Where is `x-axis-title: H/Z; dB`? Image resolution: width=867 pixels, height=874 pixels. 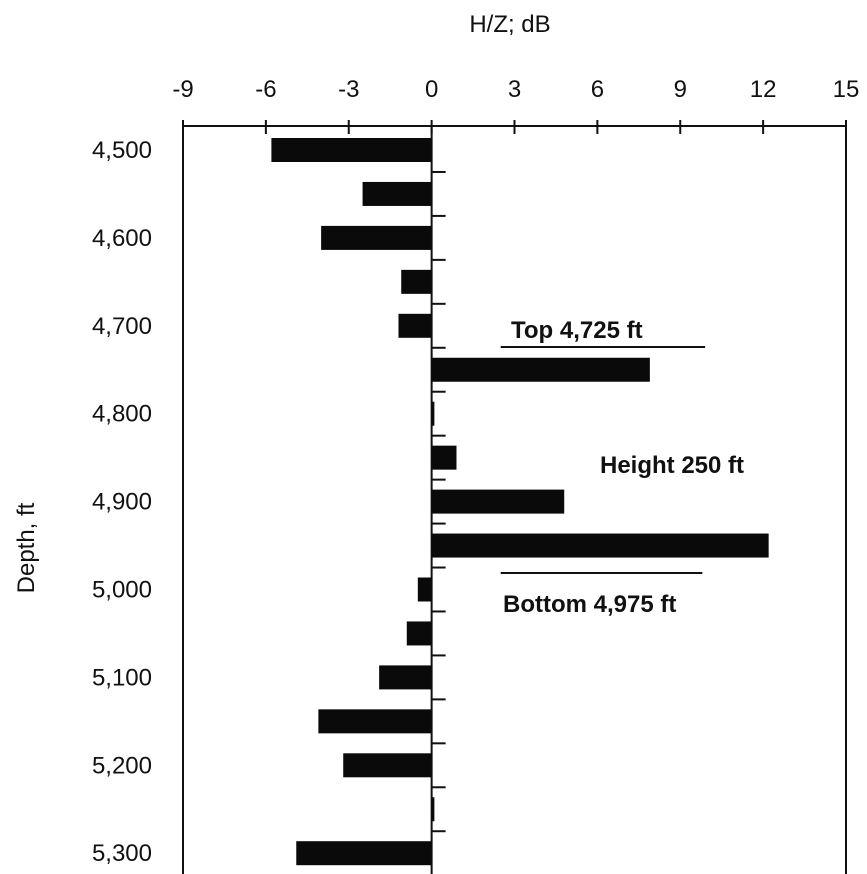 x-axis-title: H/Z; dB is located at coordinates (509, 24).